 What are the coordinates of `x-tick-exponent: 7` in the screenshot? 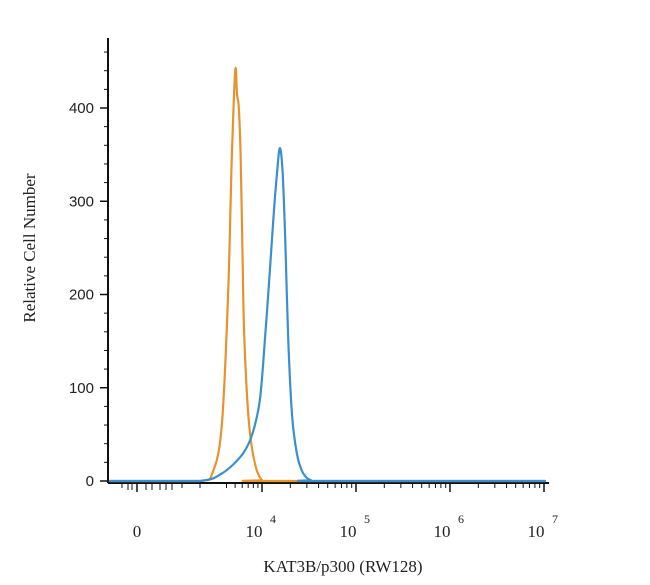 It's located at (555, 519).